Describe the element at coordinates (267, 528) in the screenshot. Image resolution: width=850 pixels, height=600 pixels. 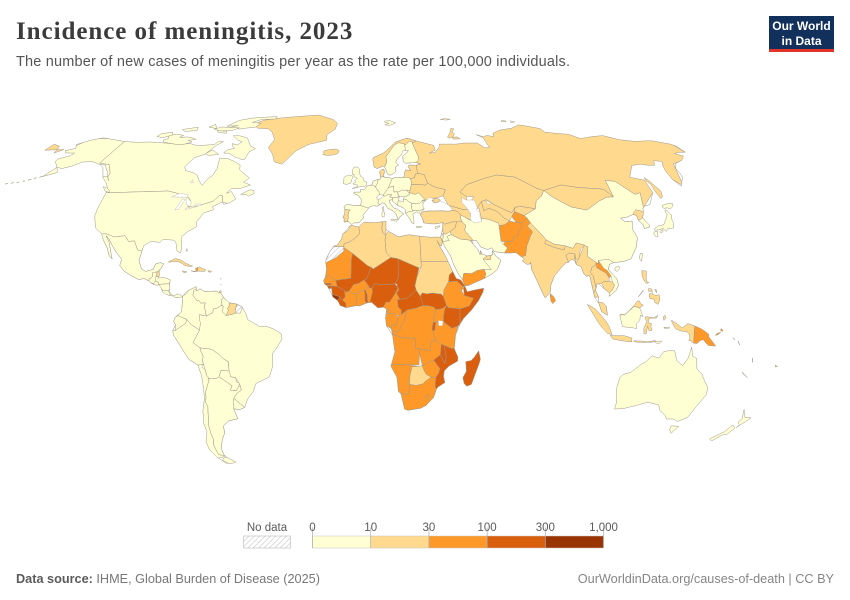
I see `svg-text: No data` at that location.